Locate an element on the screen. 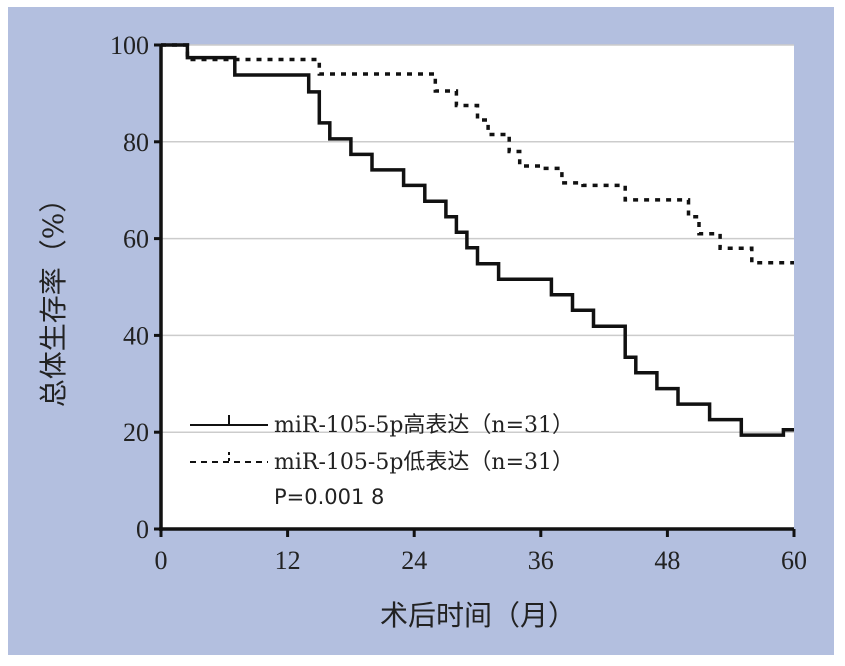 The image size is (845, 666). x-axis-title: 术后时间（月） is located at coordinates (478, 615).